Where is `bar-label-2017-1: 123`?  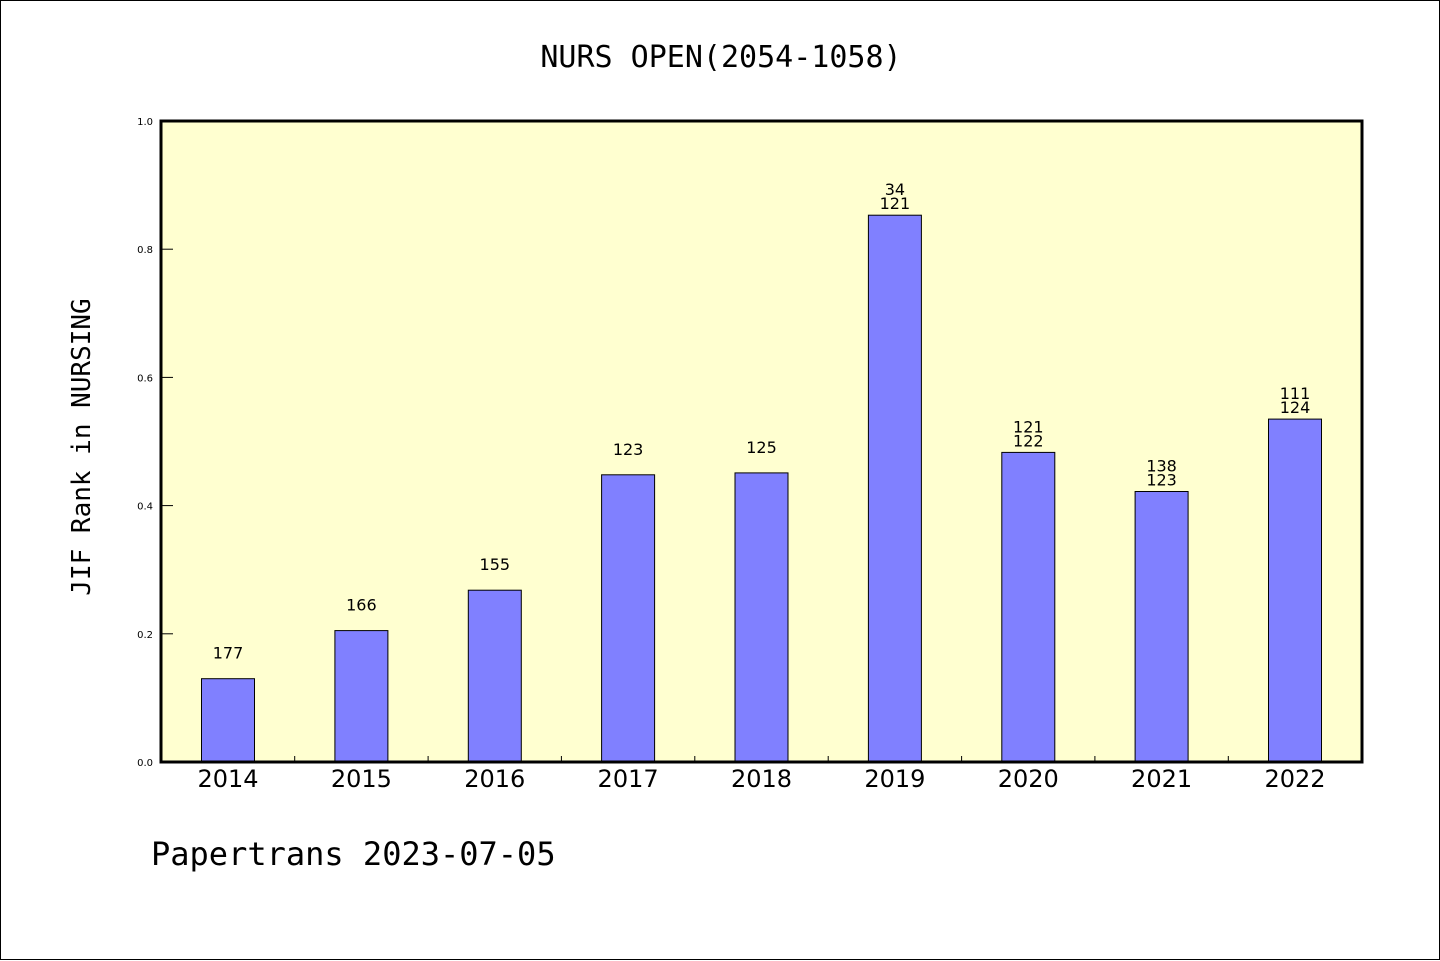 bar-label-2017-1: 123 is located at coordinates (628, 449).